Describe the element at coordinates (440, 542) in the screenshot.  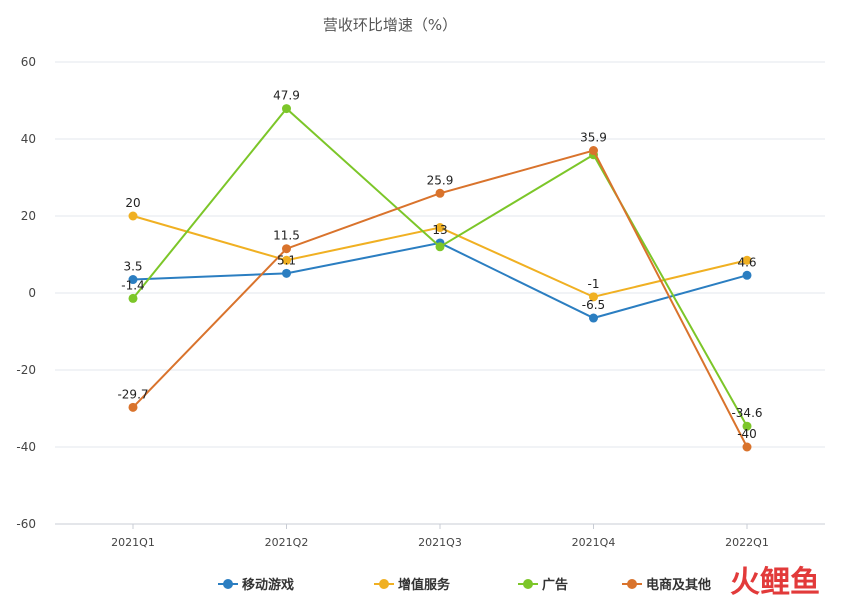
I see `x-tick-label: 2021Q3` at that location.